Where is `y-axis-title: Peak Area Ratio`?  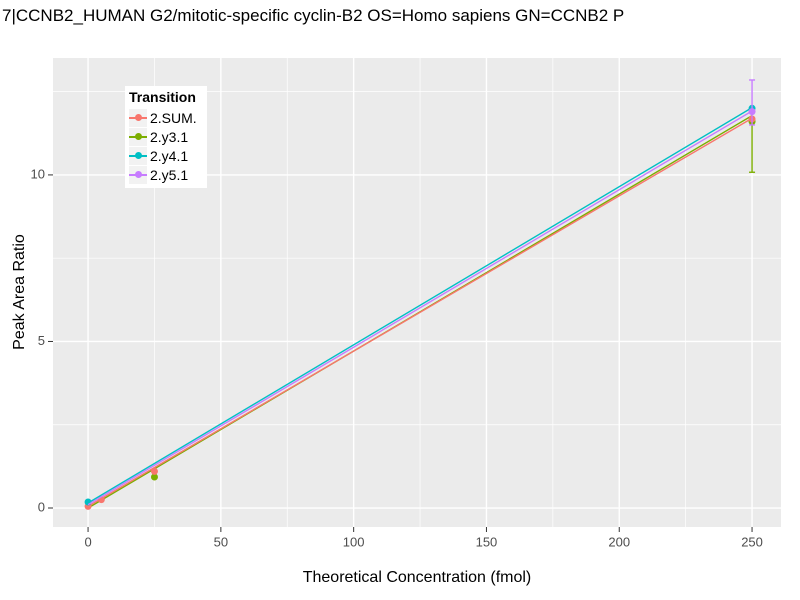 y-axis-title: Peak Area Ratio is located at coordinates (19, 292).